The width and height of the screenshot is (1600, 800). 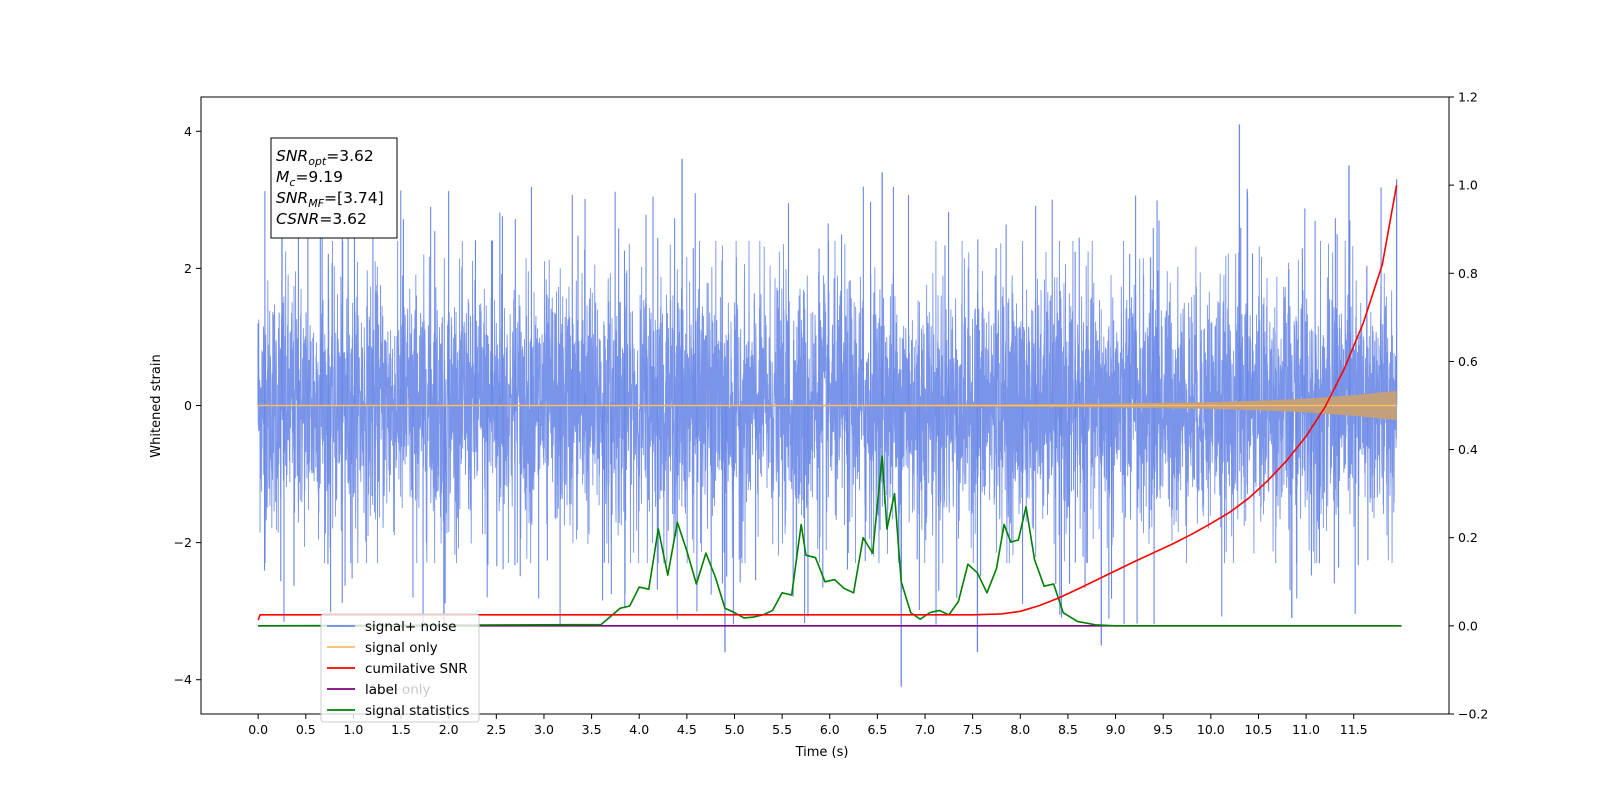 I want to click on annotation-line: CSNR=3.62, so click(x=321, y=219).